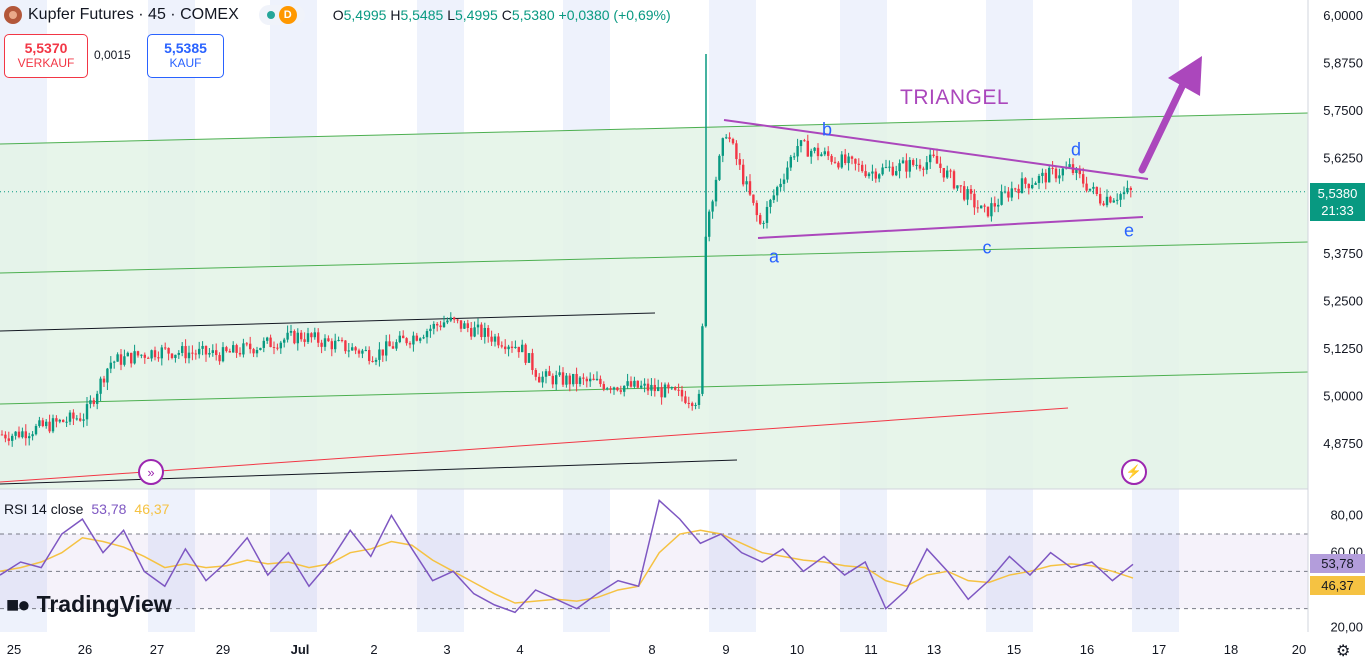 Image resolution: width=1371 pixels, height=661 pixels. Describe the element at coordinates (1343, 348) in the screenshot. I see `price-tick-label: 5,1250` at that location.